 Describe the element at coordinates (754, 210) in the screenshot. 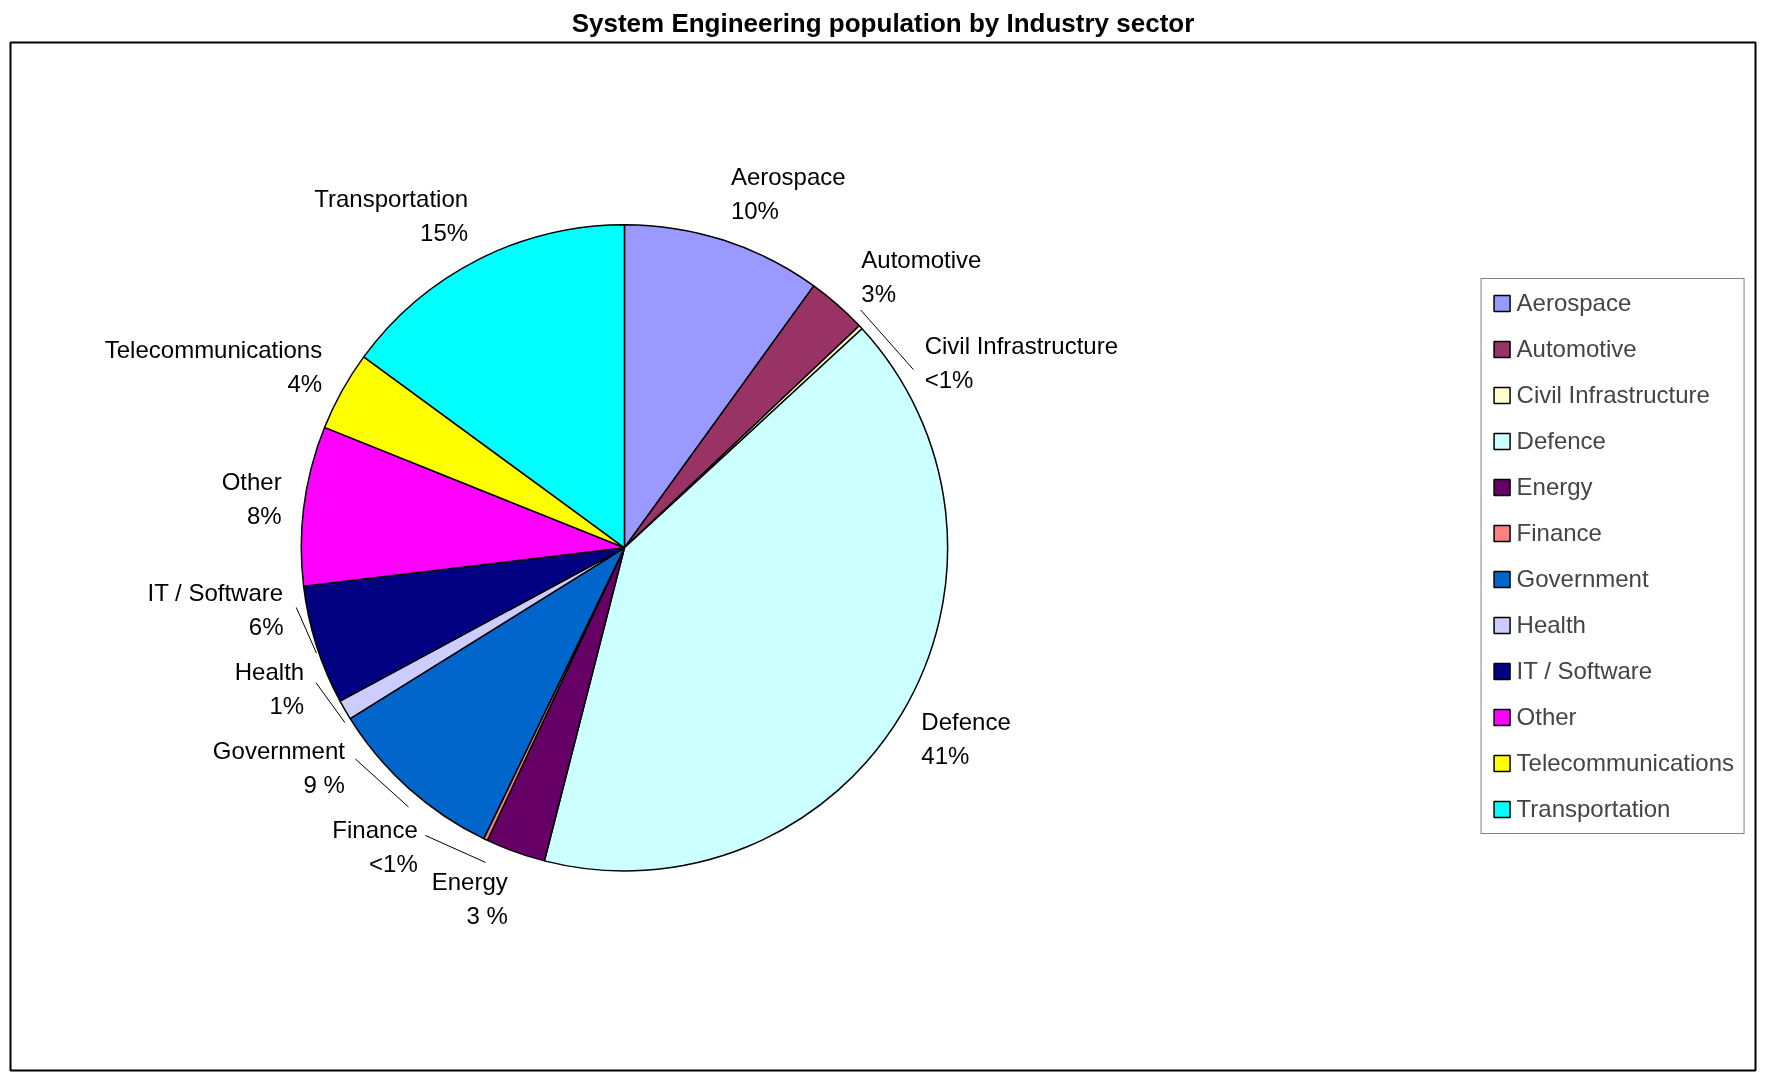

I see `data-label: 10%` at that location.